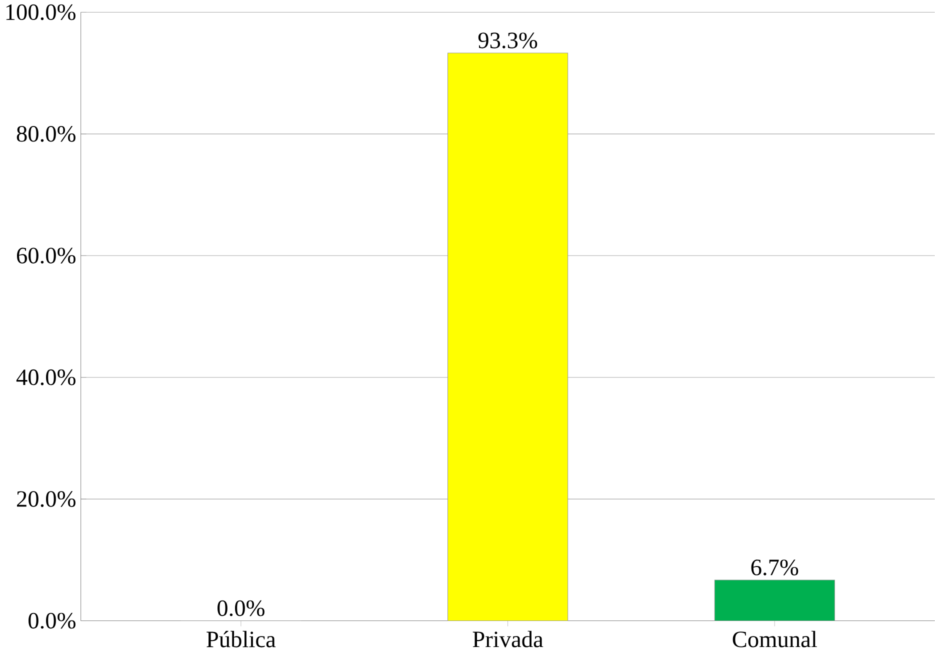 The height and width of the screenshot is (652, 935). Describe the element at coordinates (46, 256) in the screenshot. I see `y-tick-label: 60.0%` at that location.